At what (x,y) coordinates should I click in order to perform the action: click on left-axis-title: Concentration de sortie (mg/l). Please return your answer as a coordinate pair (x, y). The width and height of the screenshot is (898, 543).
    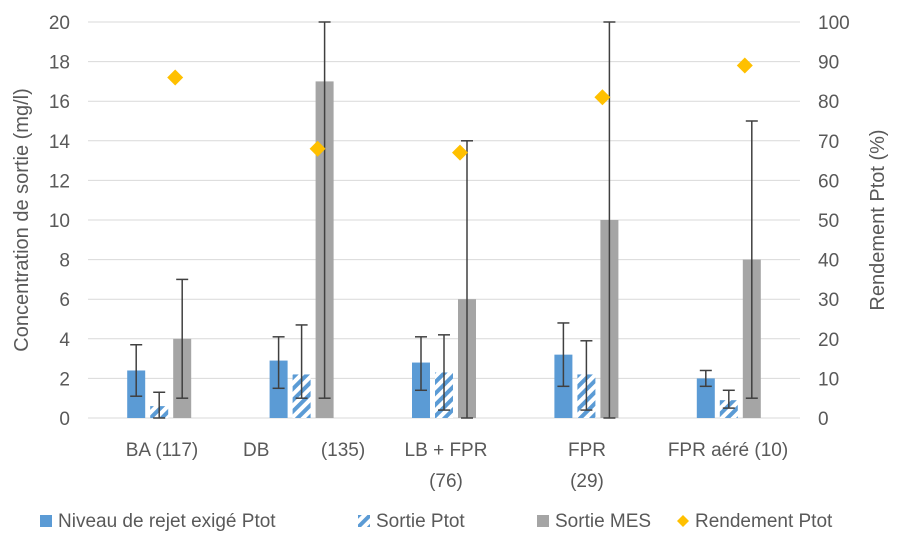
    Looking at the image, I should click on (22, 219).